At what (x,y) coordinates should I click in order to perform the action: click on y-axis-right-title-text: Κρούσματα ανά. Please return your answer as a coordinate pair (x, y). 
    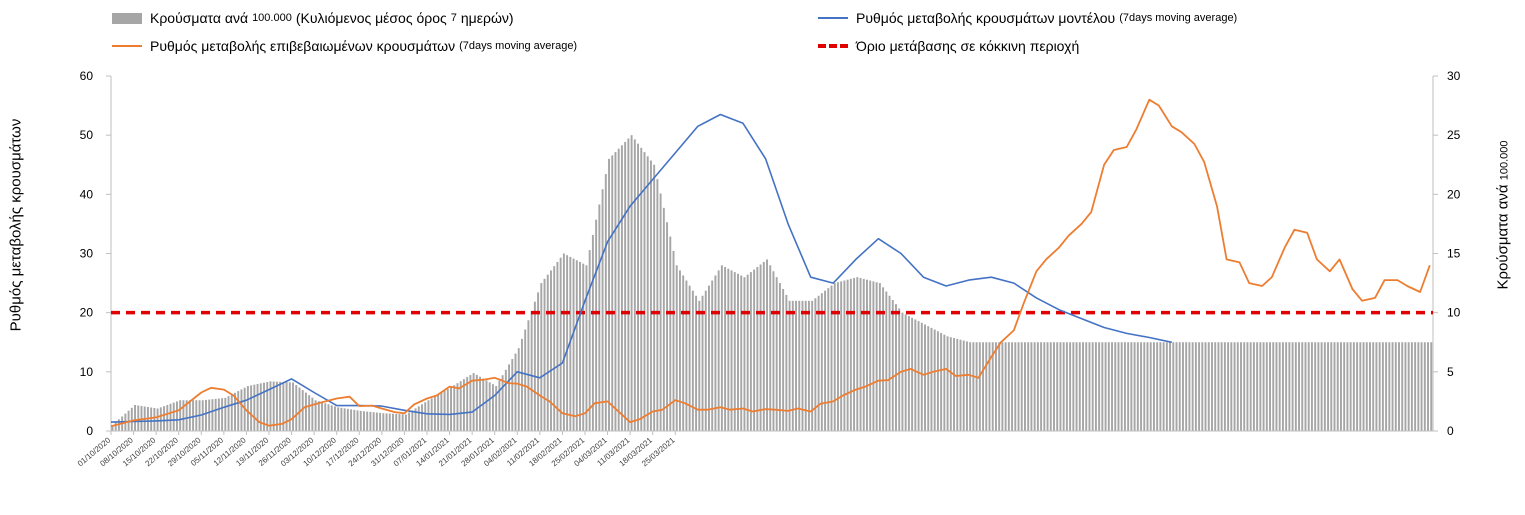
    Looking at the image, I should click on (1503, 237).